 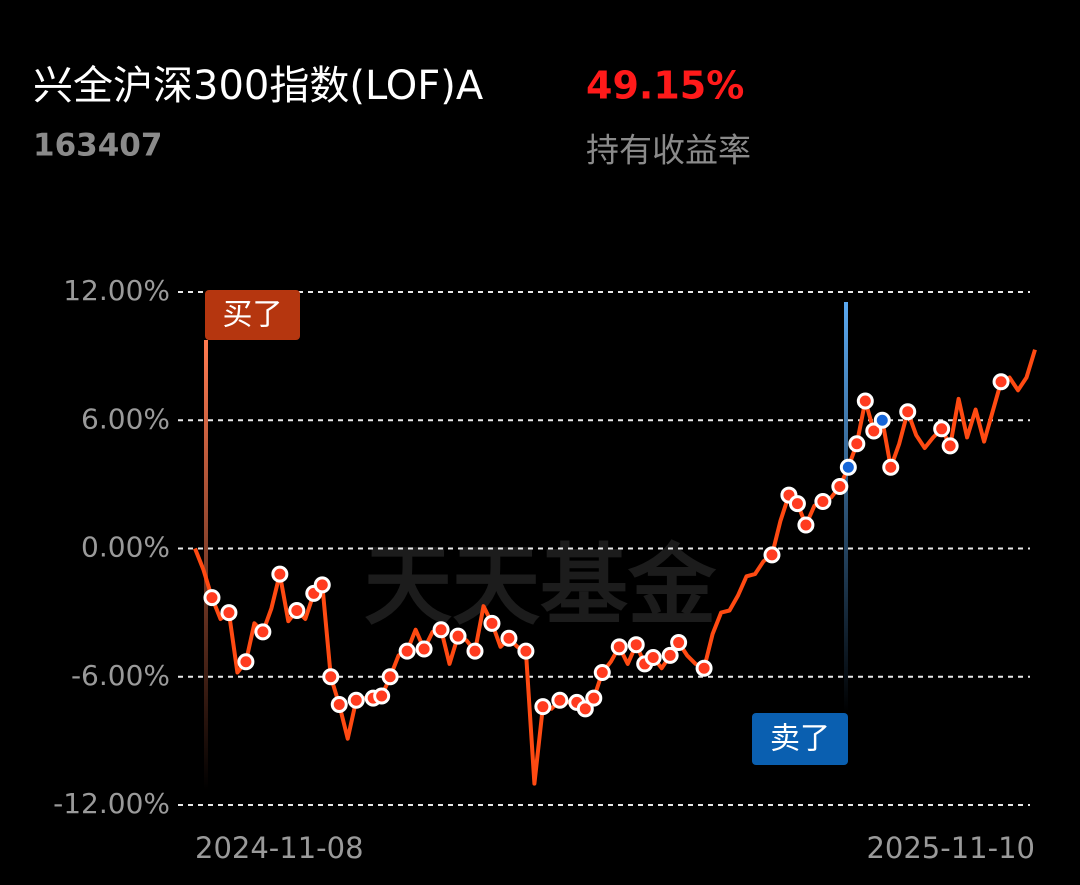 I want to click on annotation-label: 买了, so click(x=253, y=315).